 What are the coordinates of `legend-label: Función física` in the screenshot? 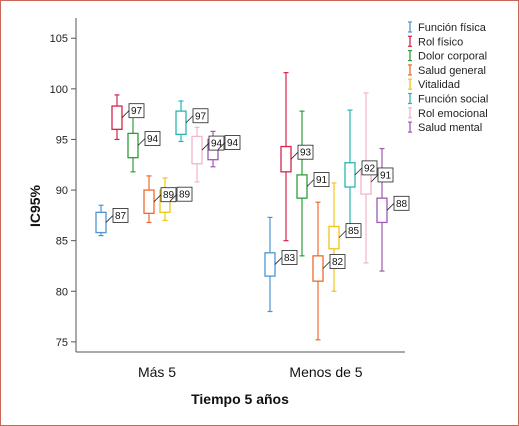 It's located at (452, 28).